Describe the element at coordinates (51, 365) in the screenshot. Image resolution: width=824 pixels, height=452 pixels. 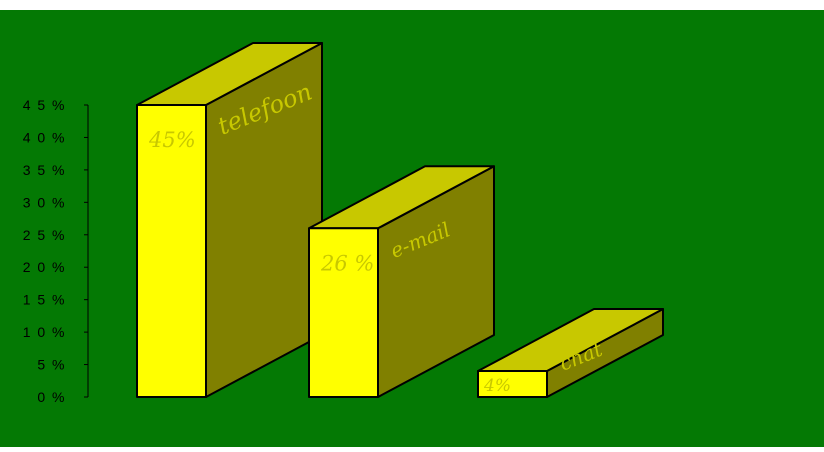
I see `y-tick-label: 5 %` at that location.